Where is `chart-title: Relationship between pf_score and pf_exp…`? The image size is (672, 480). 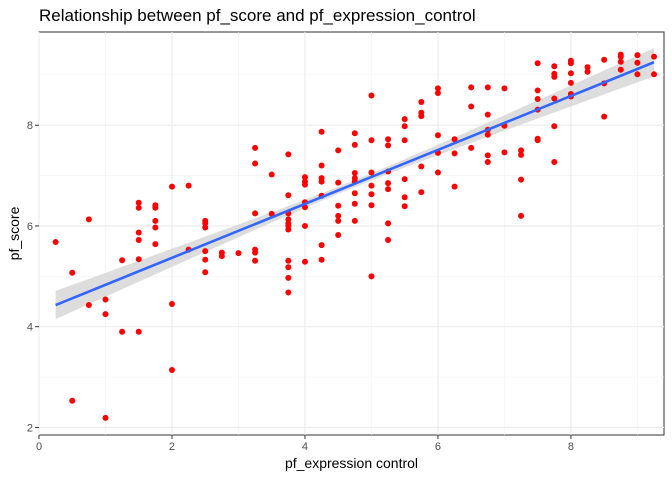 chart-title: Relationship between pf_score and pf_exp… is located at coordinates (257, 15).